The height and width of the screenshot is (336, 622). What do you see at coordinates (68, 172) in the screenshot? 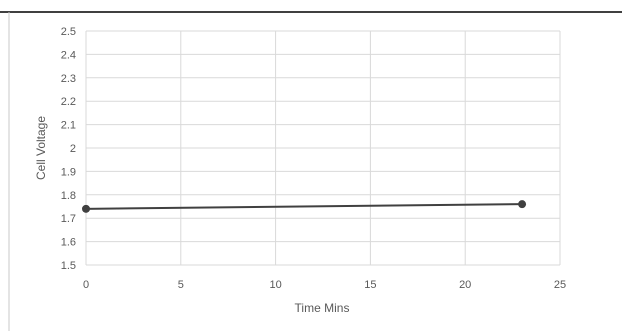
I see `y-tick-label: 1.9` at bounding box center [68, 172].